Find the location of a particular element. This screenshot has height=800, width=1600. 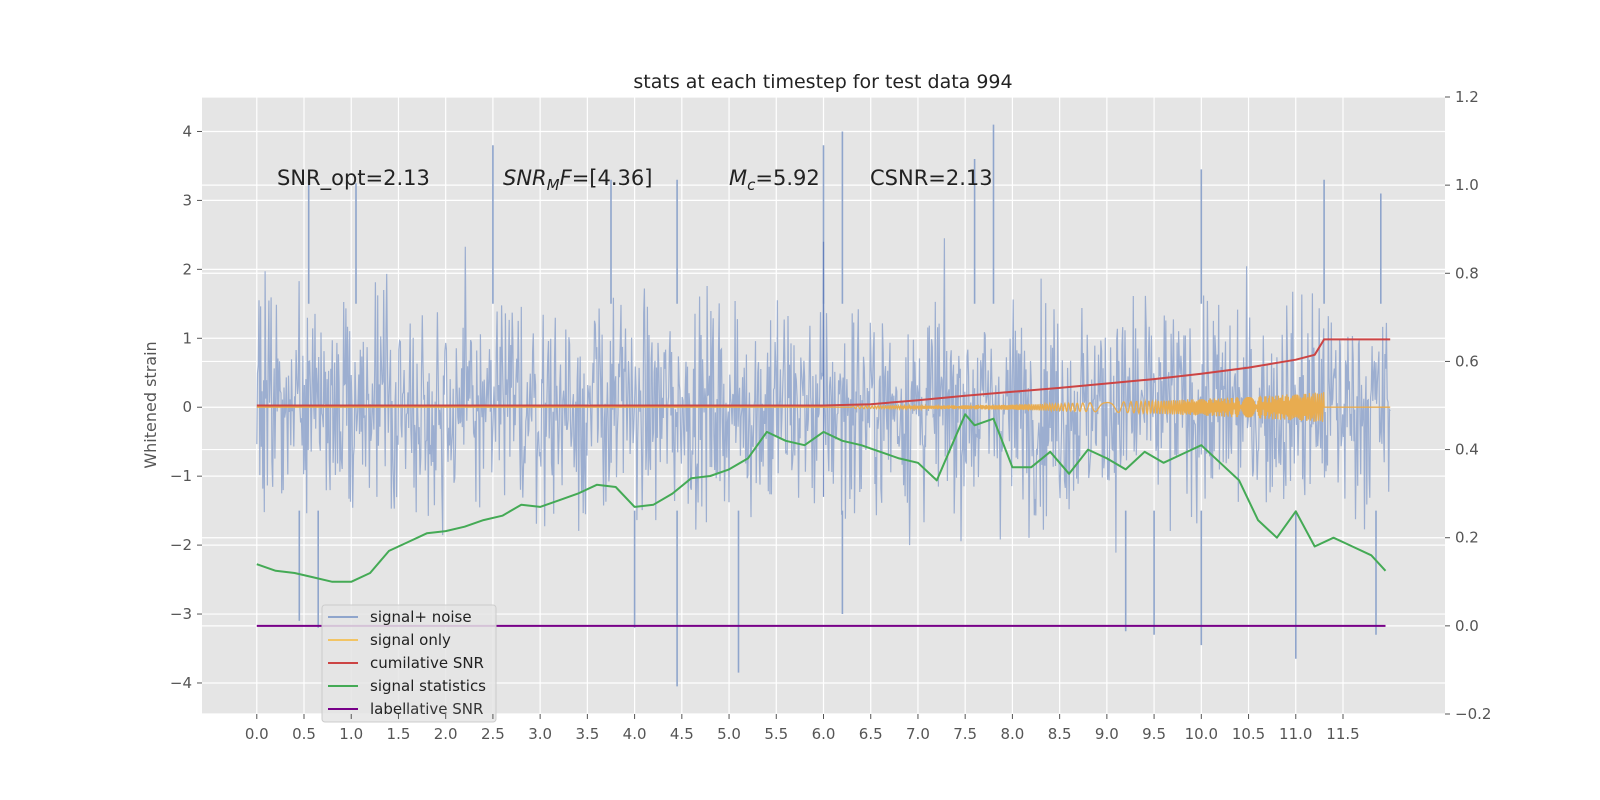

y-tick-label-0: 4 is located at coordinates (187, 131).